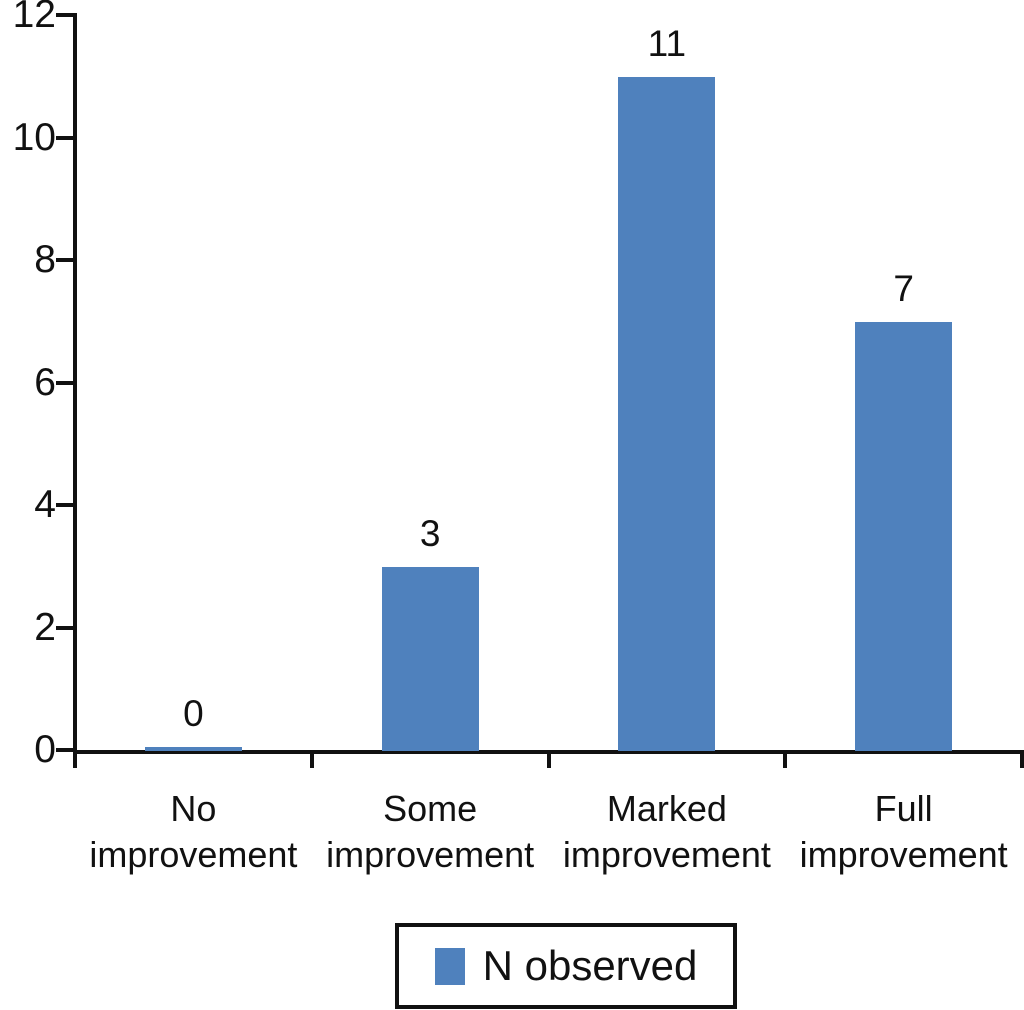 This screenshot has width=1024, height=1010. I want to click on x-category-label: Marked improvement, so click(666, 831).